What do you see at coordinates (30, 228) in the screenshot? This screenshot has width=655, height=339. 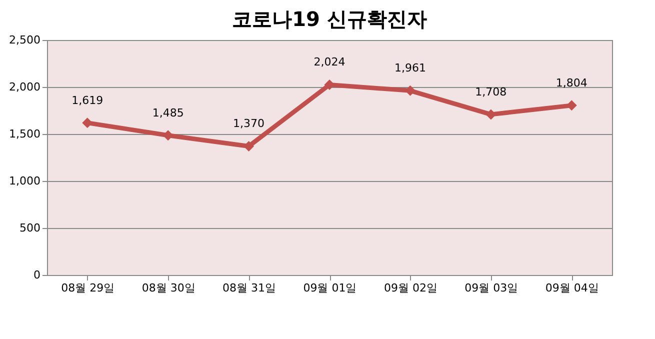 I see `y-tick-label: 500` at bounding box center [30, 228].